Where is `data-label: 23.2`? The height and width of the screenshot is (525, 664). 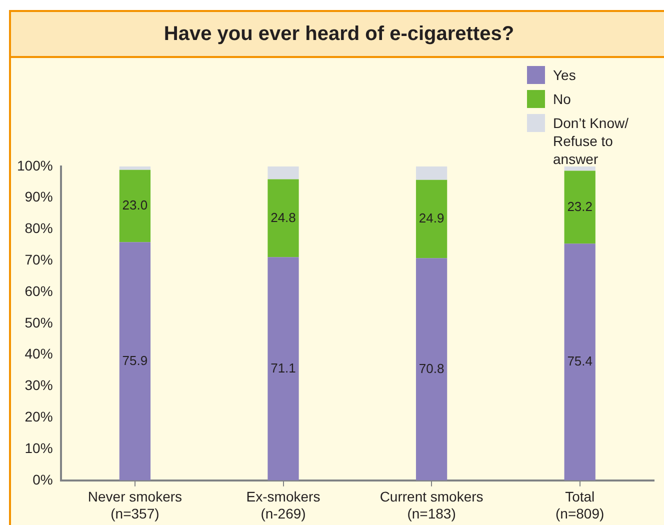
data-label: 23.2 is located at coordinates (580, 206).